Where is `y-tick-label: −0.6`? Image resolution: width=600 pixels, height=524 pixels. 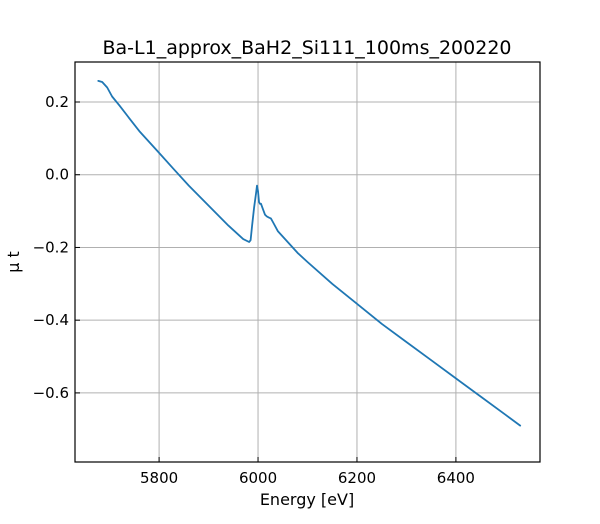
y-tick-label: −0.6 is located at coordinates (51, 393).